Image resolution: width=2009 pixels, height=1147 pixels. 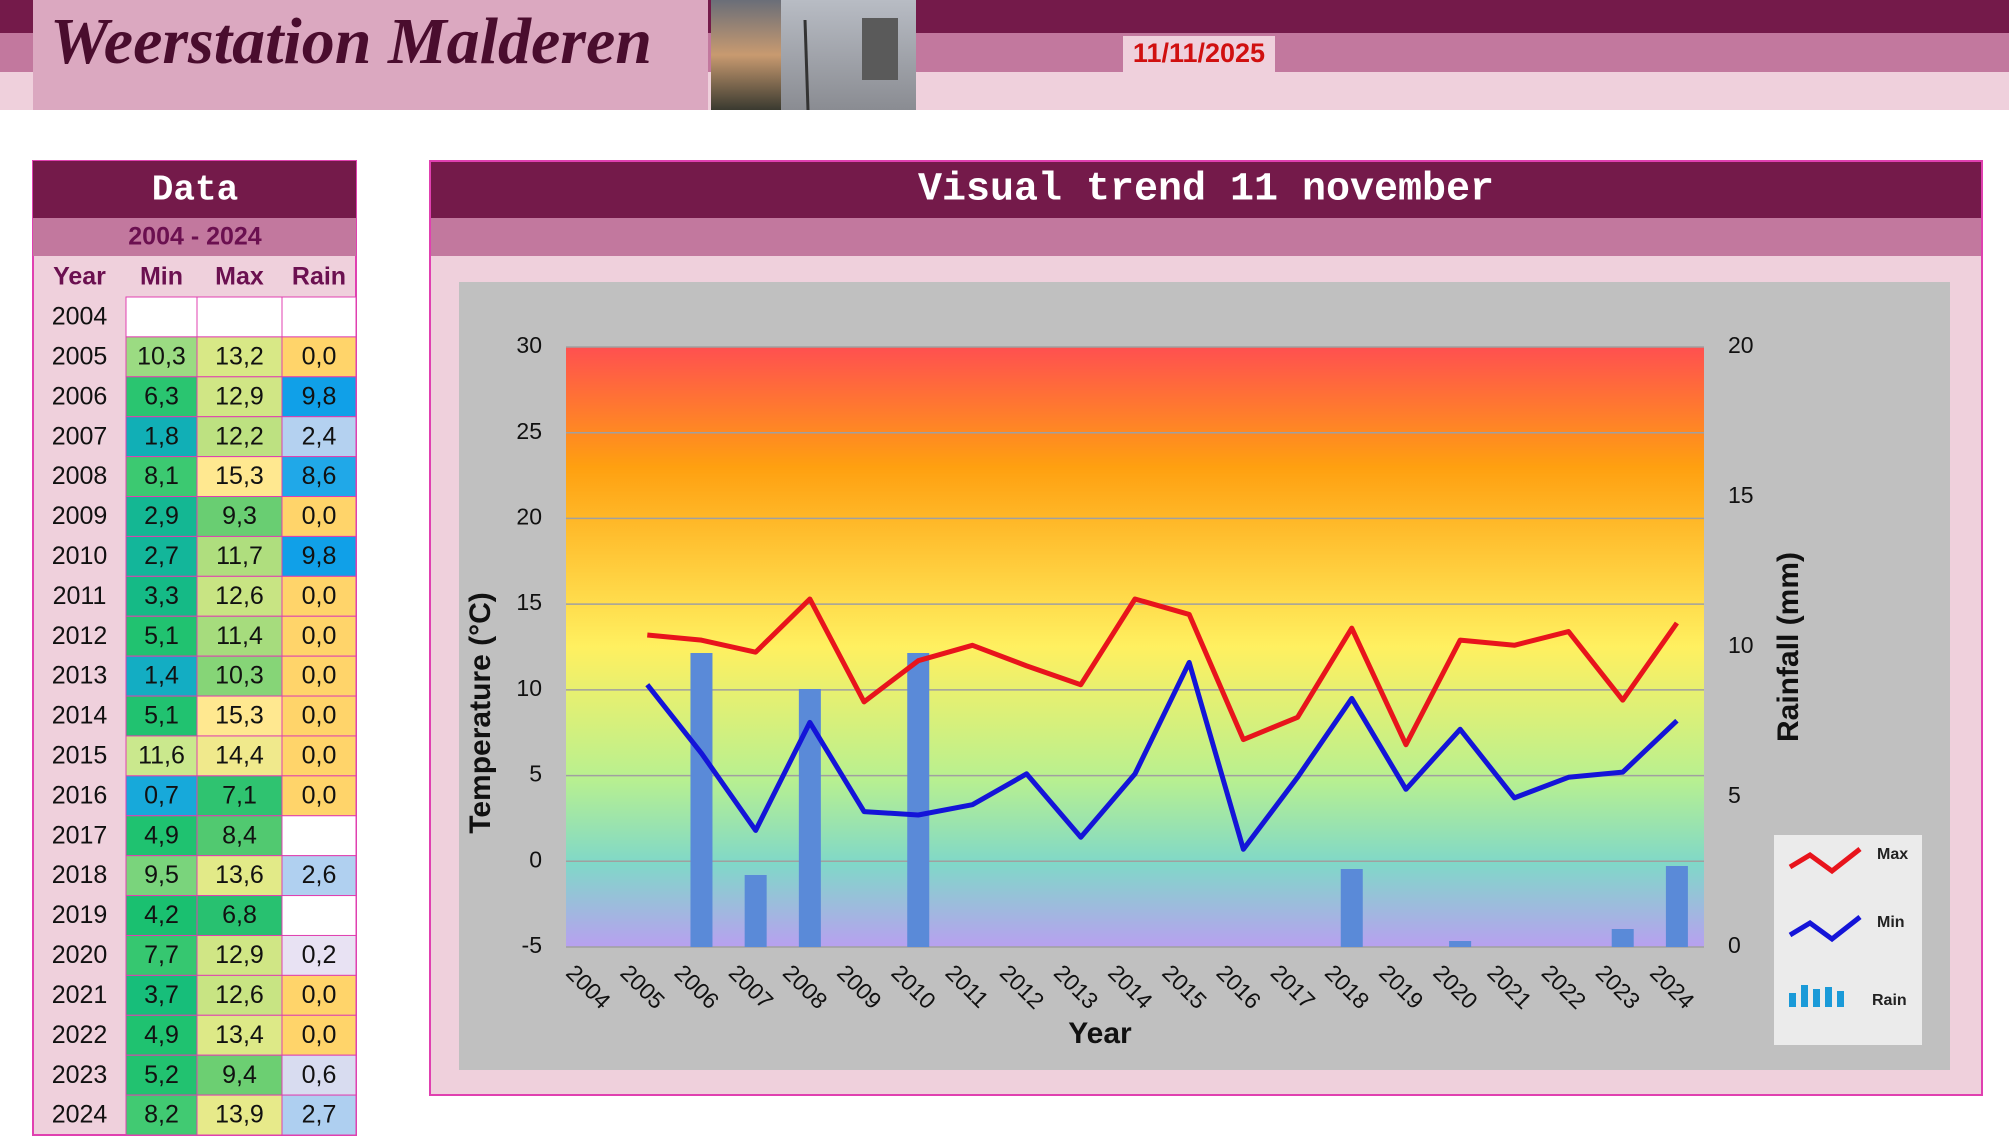 What do you see at coordinates (1892, 854) in the screenshot?
I see `legend-label: Max` at bounding box center [1892, 854].